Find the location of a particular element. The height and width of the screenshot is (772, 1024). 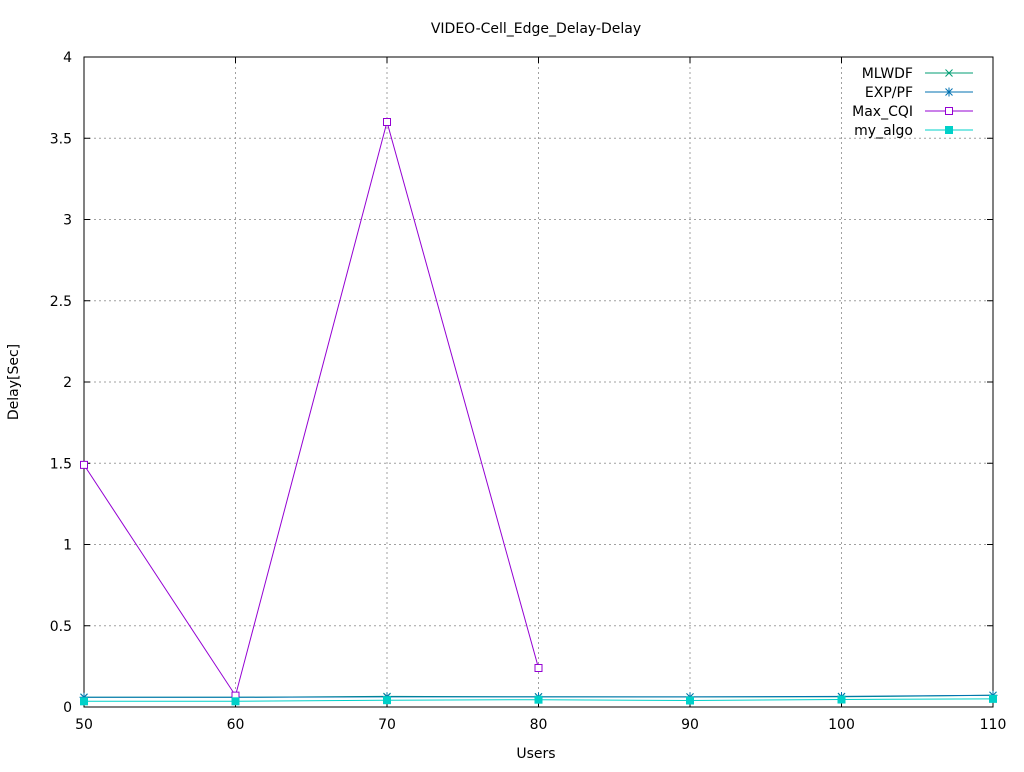

x-tick-label: 50 is located at coordinates (84, 725).